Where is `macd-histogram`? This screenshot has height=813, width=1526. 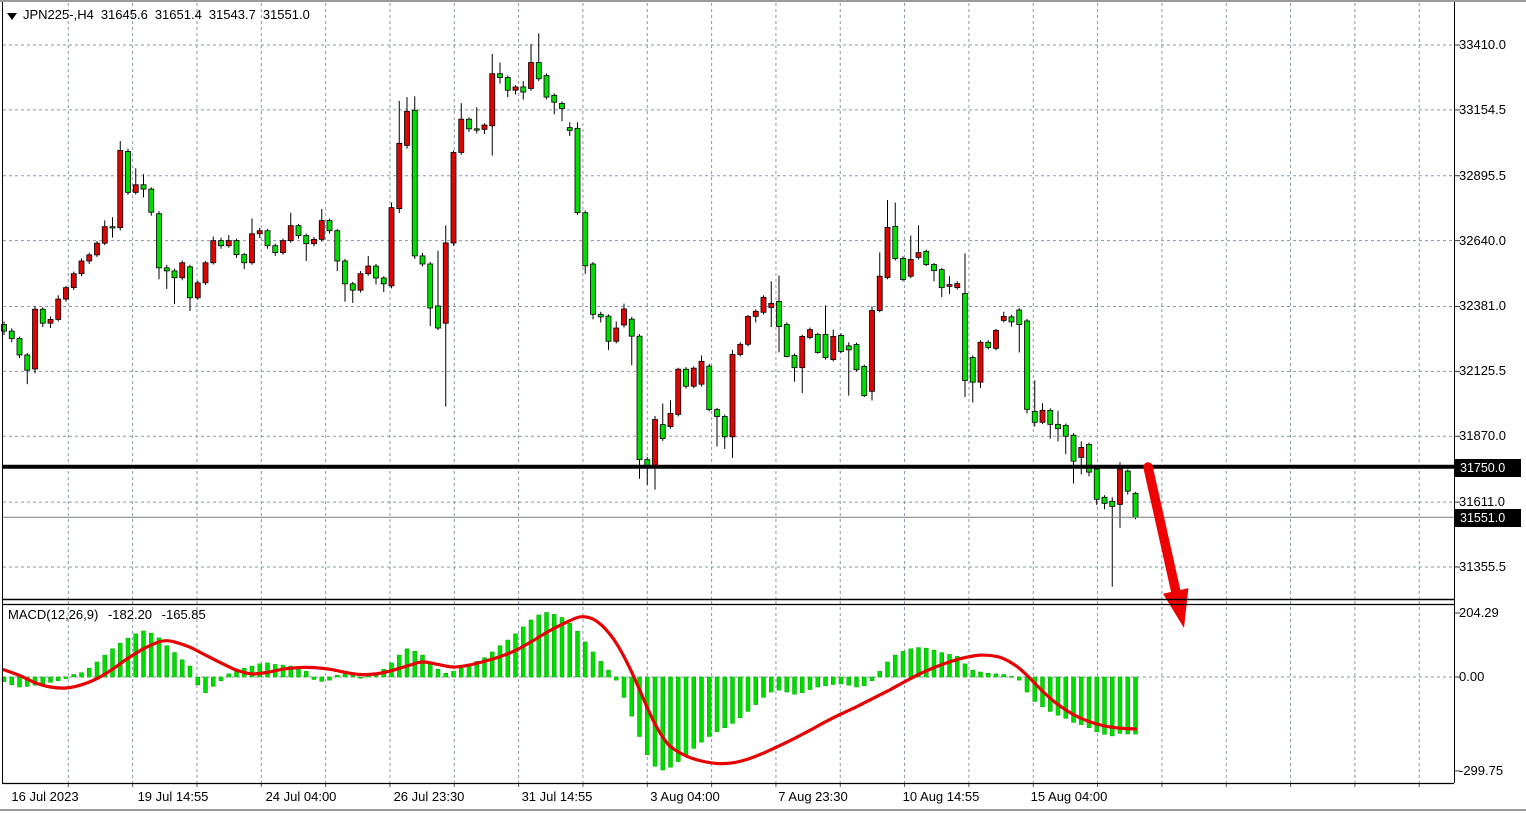
macd-histogram is located at coordinates (569, 691).